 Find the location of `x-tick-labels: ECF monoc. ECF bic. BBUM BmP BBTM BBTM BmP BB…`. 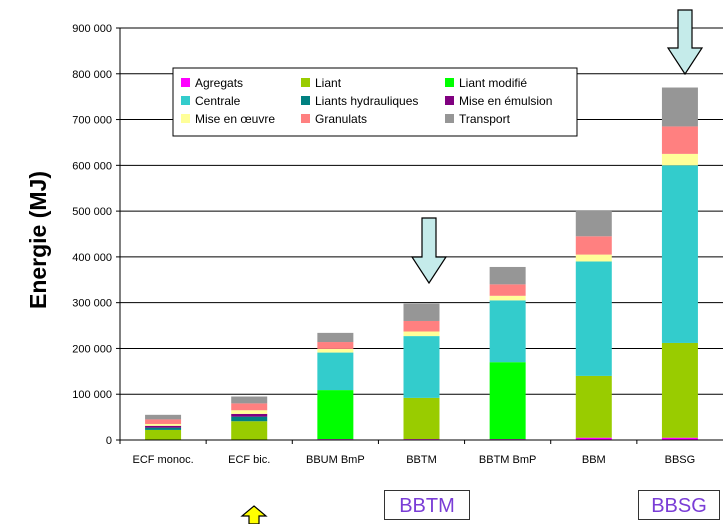

x-tick-labels: ECF monoc. ECF bic. BBUM BmP BBTM BBTM BmP BB… is located at coordinates (407, 453).